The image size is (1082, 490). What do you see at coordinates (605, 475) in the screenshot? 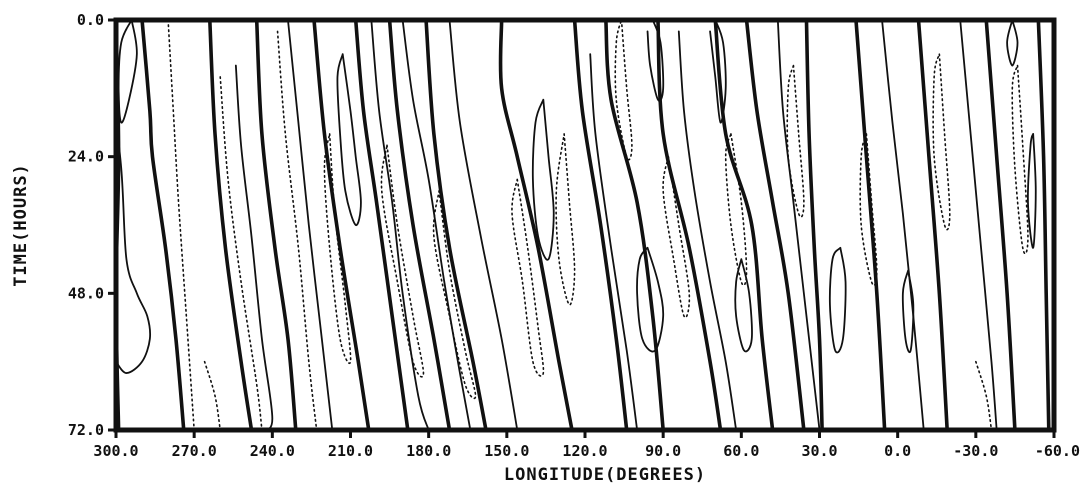
I see `x-axis-title: LONGITUDE(DEGREES)` at bounding box center [605, 475].